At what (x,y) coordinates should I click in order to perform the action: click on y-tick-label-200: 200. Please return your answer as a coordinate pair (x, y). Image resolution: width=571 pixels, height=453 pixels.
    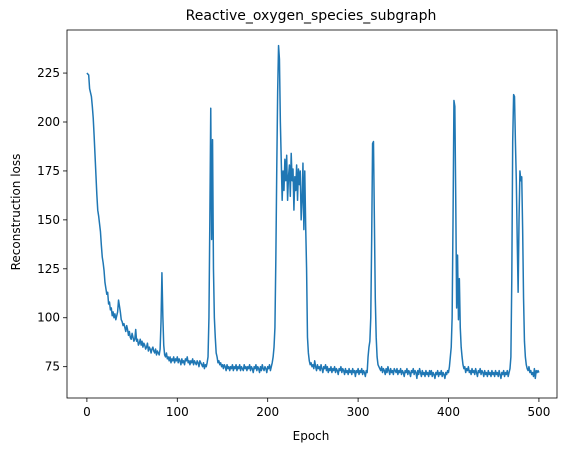
    Looking at the image, I should click on (48, 122).